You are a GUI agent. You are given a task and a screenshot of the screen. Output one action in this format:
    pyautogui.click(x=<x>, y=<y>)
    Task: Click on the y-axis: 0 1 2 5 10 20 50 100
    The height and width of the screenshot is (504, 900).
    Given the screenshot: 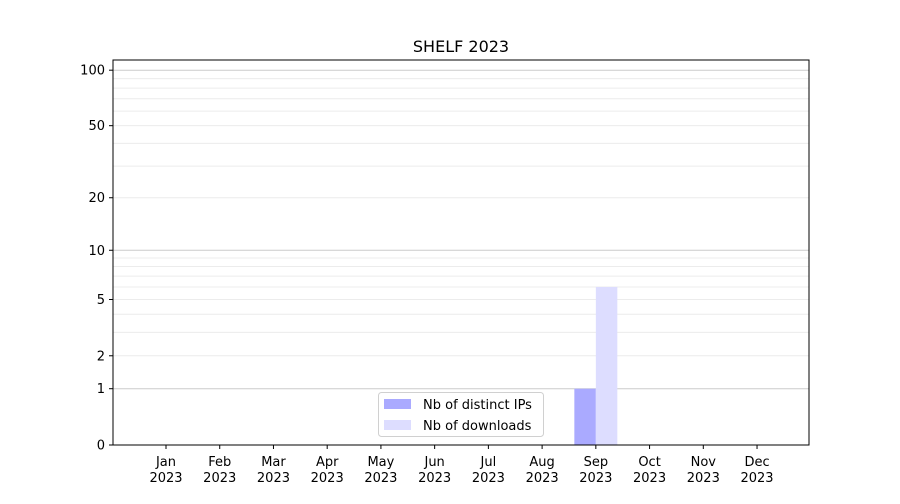 What is the action you would take?
    pyautogui.click(x=96, y=259)
    